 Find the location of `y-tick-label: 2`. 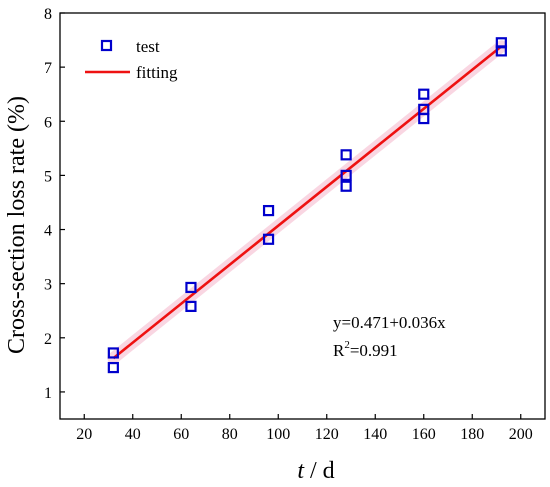

y-tick-label: 2 is located at coordinates (48, 339).